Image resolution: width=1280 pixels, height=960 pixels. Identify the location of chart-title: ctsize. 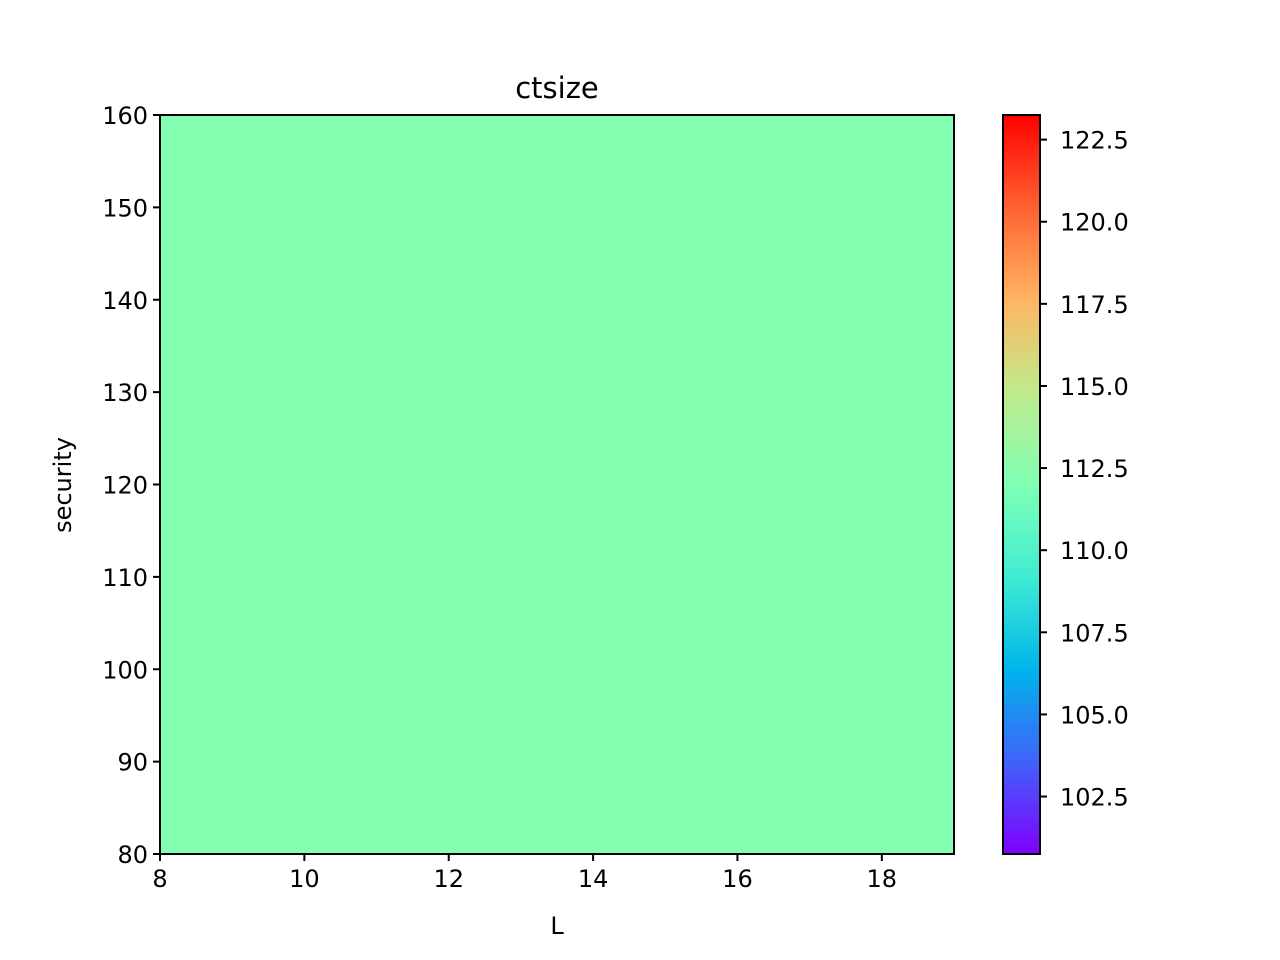
(557, 88).